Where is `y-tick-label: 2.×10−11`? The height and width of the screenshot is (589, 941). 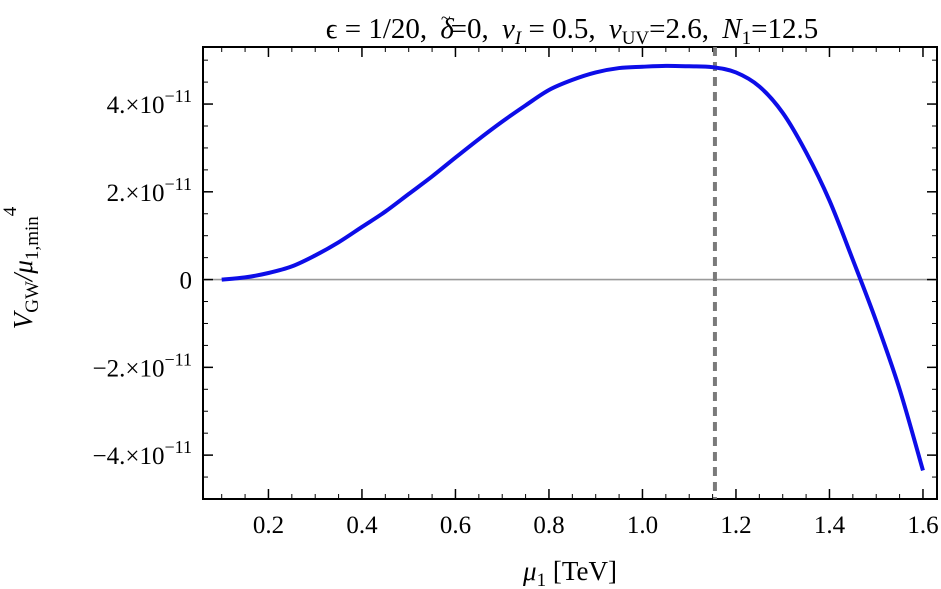
y-tick-label: 2.×10−11 is located at coordinates (149, 190).